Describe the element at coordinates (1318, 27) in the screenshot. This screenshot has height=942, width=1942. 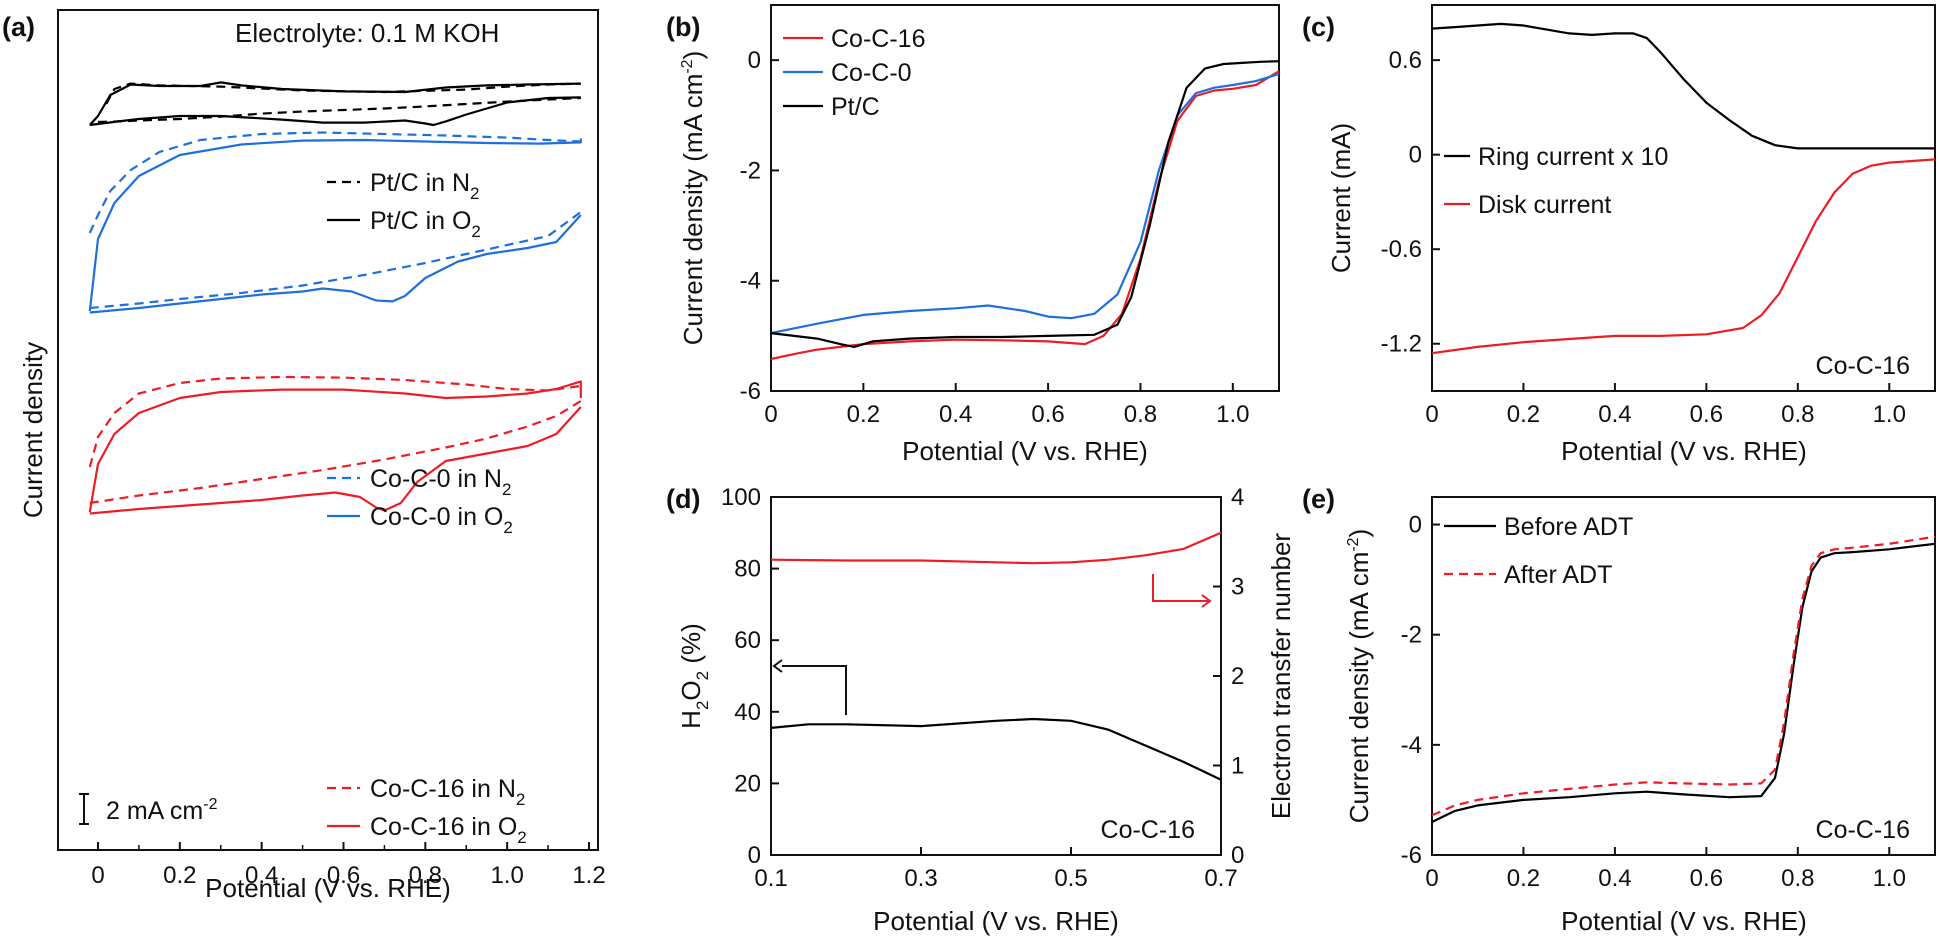
I see `panel-c-label: (c)` at that location.